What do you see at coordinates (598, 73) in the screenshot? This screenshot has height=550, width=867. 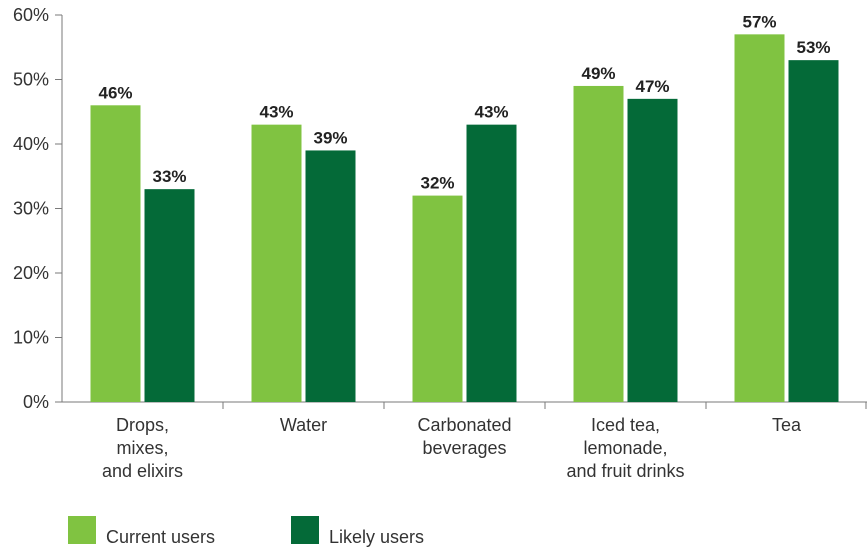 I see `bar-value-label: 49%` at bounding box center [598, 73].